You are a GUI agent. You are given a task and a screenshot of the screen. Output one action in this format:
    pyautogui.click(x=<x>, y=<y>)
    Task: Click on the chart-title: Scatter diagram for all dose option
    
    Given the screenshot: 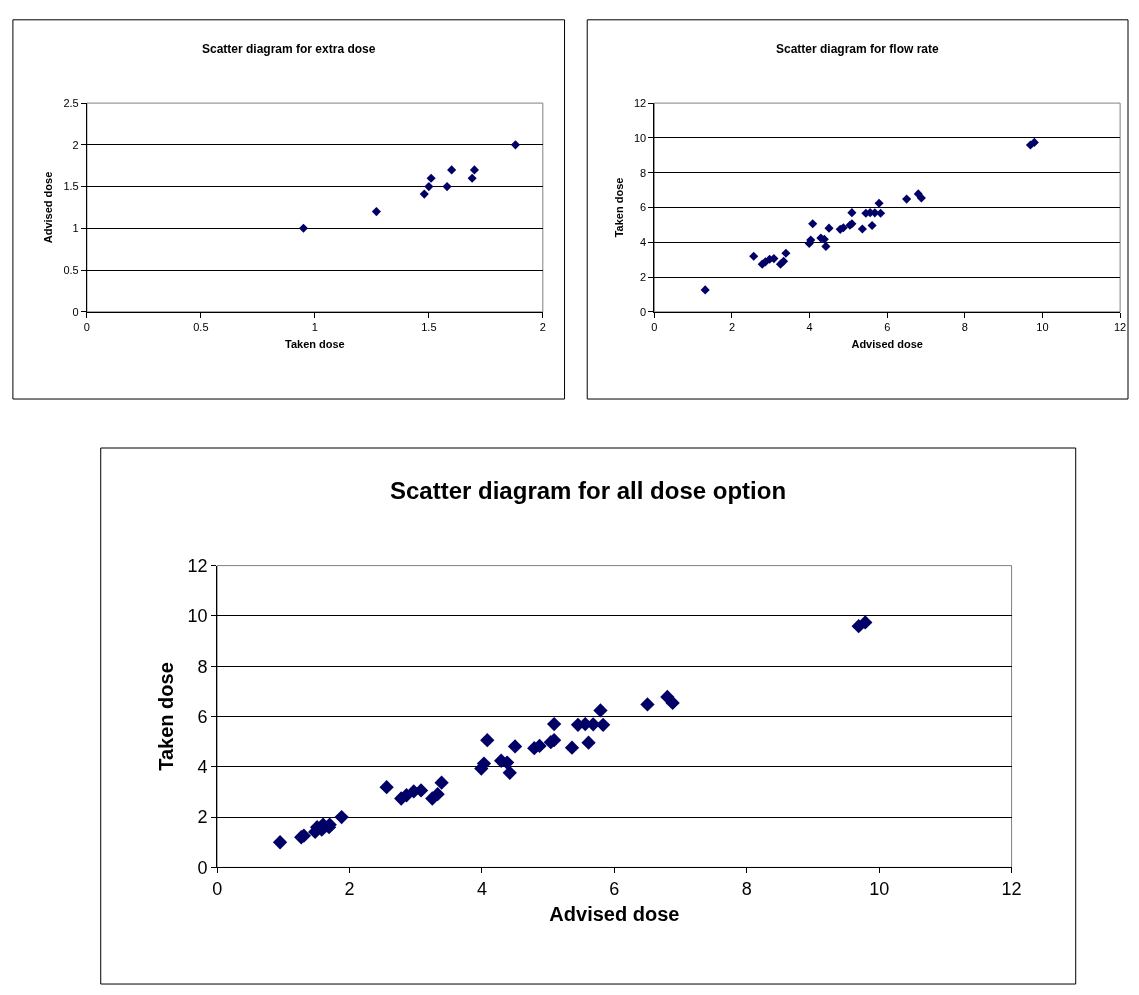 What is the action you would take?
    pyautogui.click(x=588, y=490)
    